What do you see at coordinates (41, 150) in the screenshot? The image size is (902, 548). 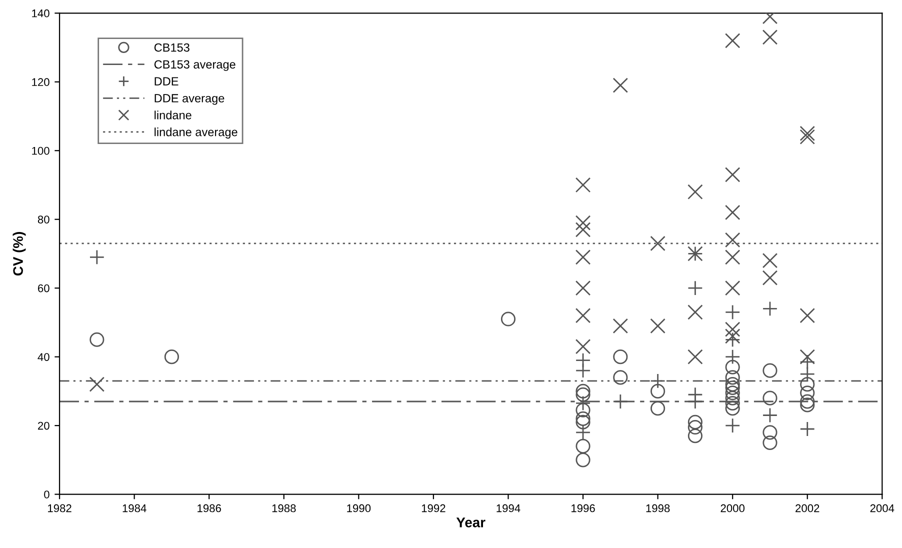 I see `y-tick-label: 100` at bounding box center [41, 150].